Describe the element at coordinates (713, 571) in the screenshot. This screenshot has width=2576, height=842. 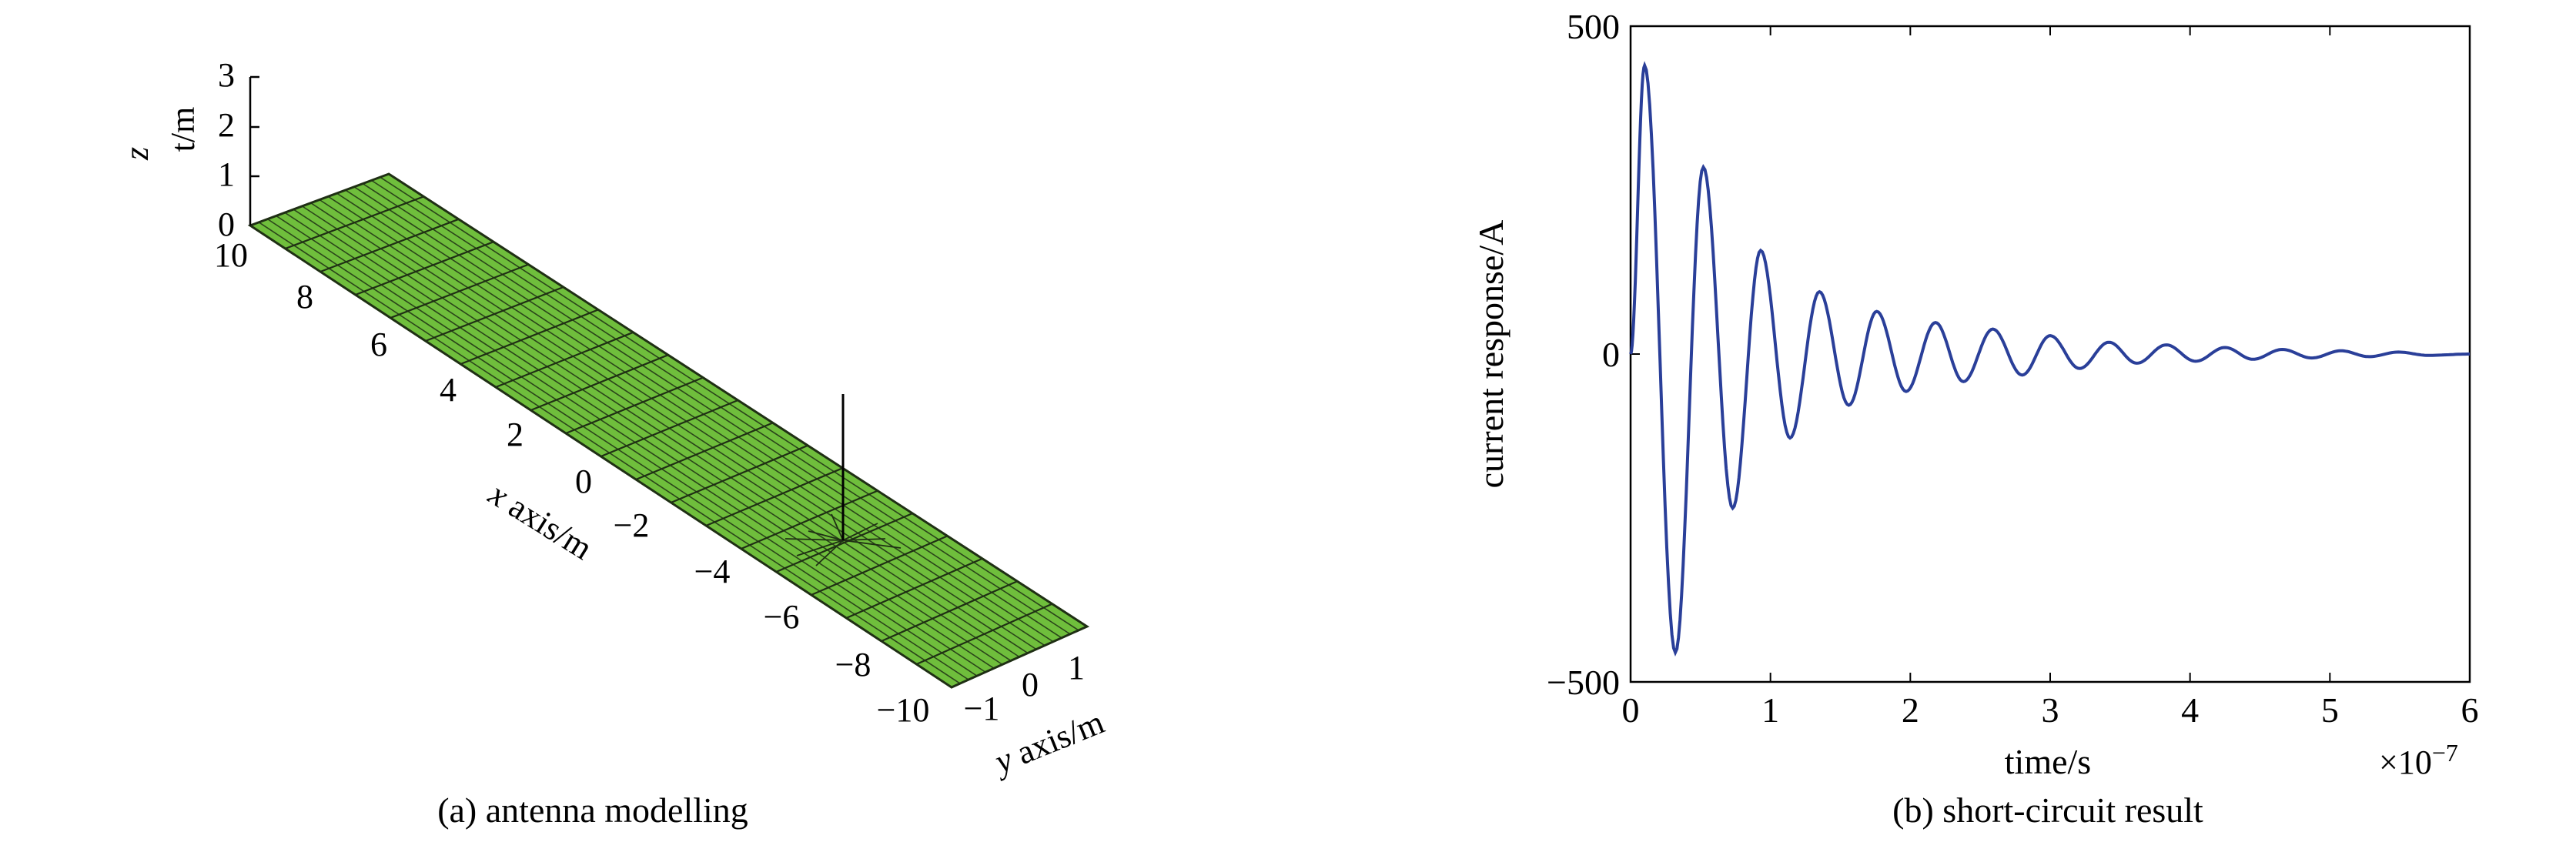
I see `x-tick-label: −4` at that location.